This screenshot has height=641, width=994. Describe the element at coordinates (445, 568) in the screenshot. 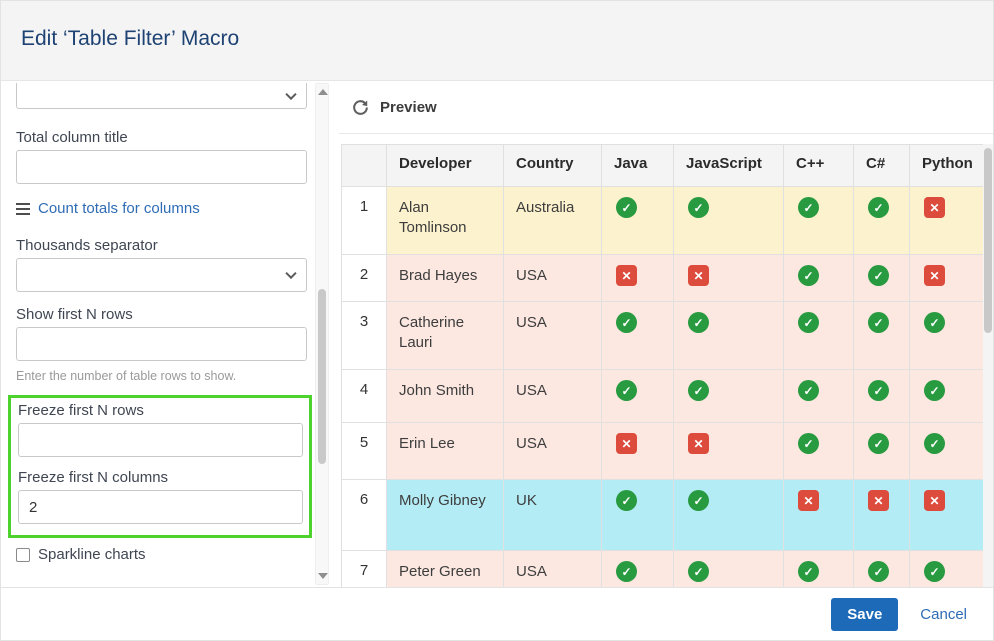

I see `developer-cell: Peter Green` at that location.